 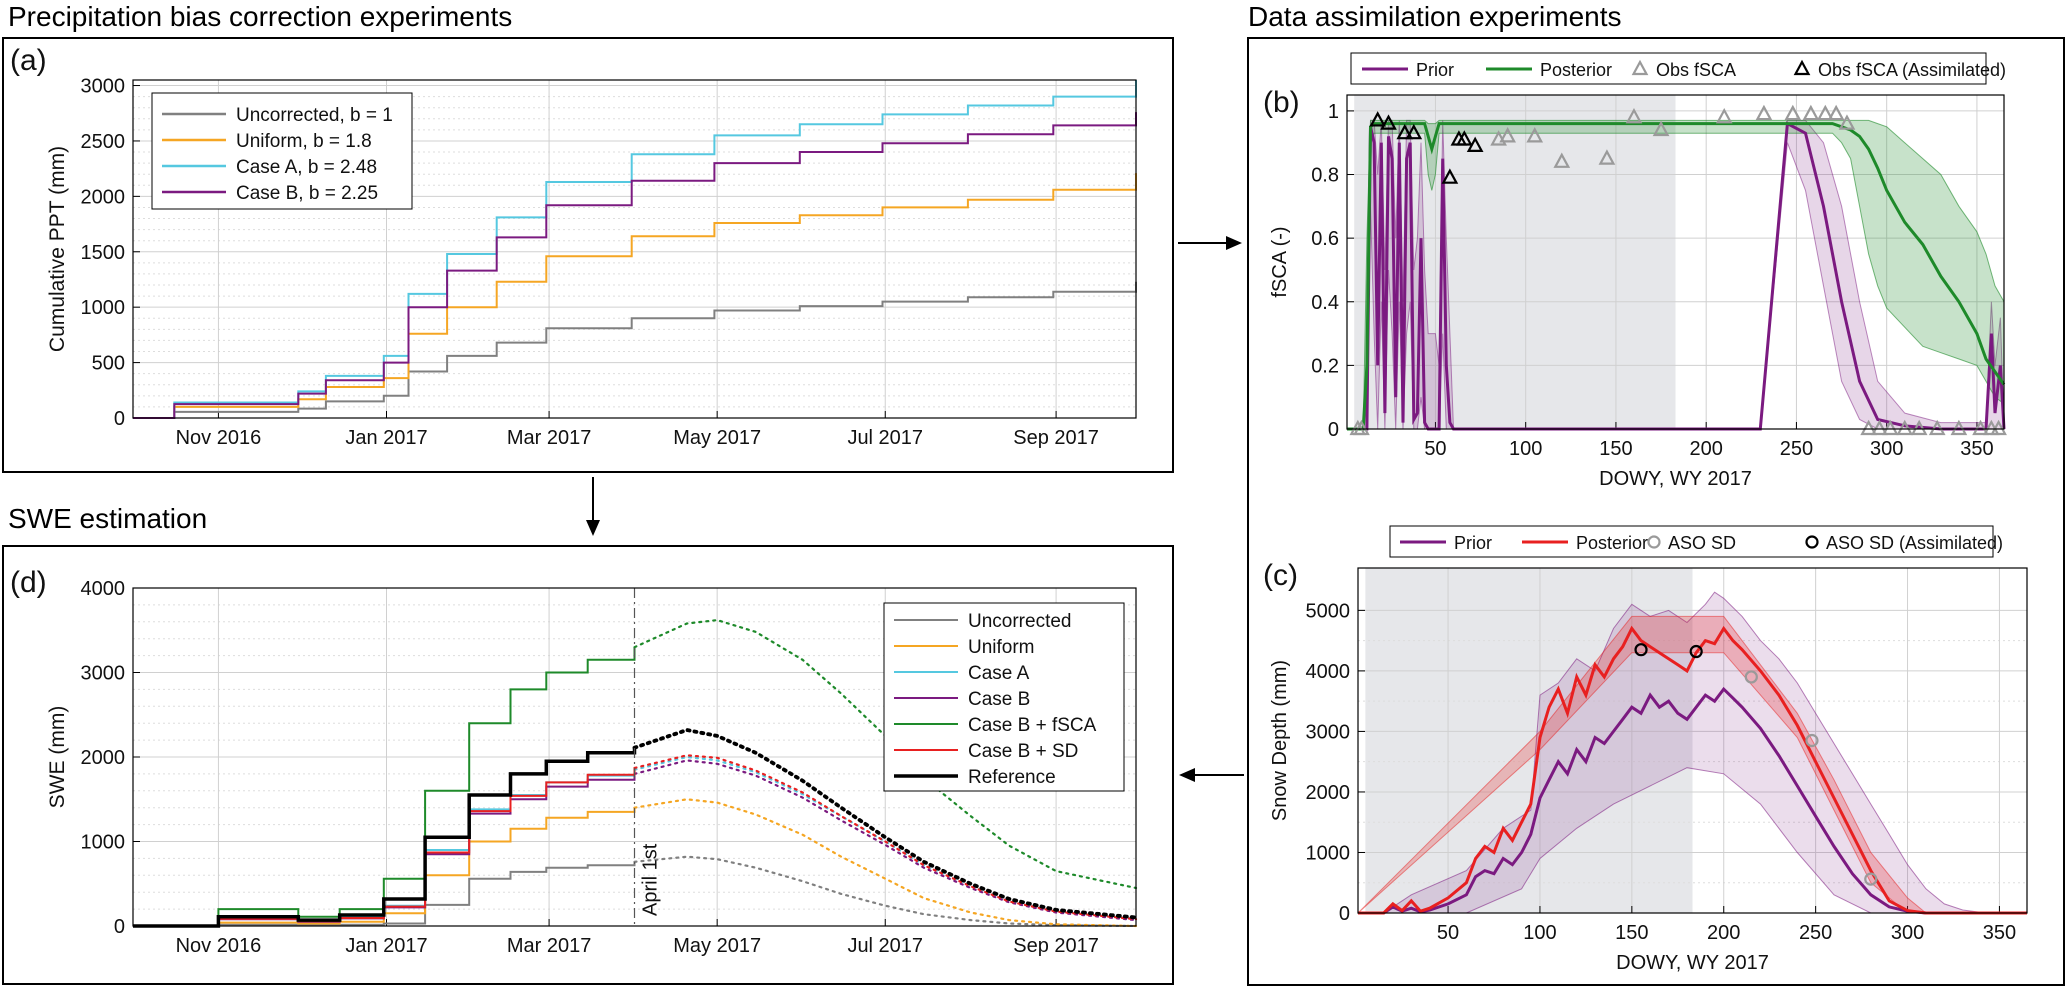 What do you see at coordinates (885, 891) in the screenshot?
I see `series-projection-uncorrected` at bounding box center [885, 891].